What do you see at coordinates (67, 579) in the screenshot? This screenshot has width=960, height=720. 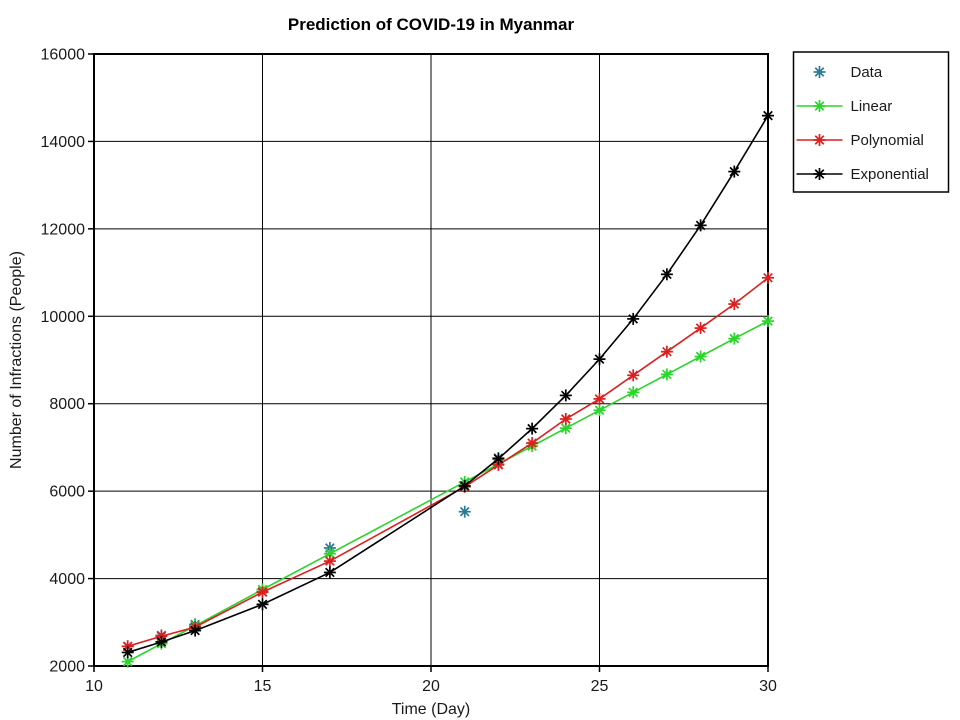 I see `y-tick-label: 4000` at bounding box center [67, 579].